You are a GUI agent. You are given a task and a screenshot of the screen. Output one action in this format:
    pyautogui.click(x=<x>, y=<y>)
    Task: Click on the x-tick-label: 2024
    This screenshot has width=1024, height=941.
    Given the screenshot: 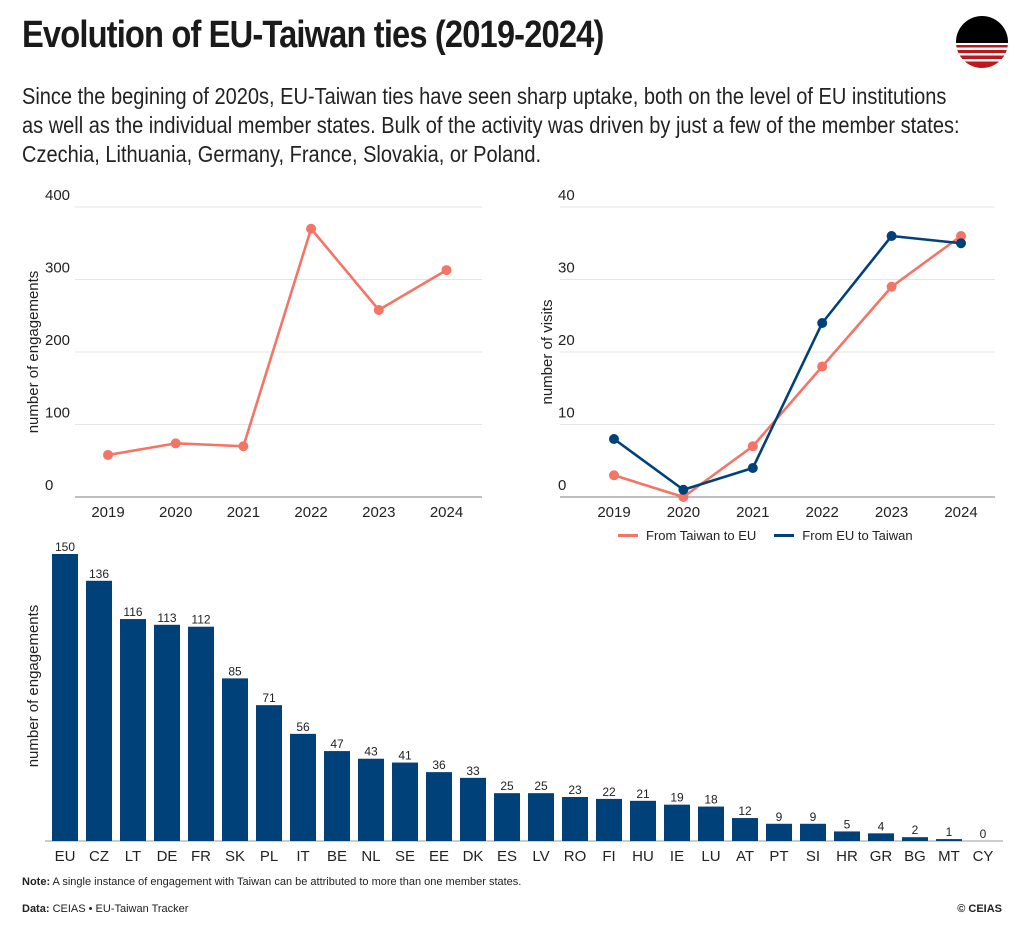 What is the action you would take?
    pyautogui.click(x=960, y=512)
    